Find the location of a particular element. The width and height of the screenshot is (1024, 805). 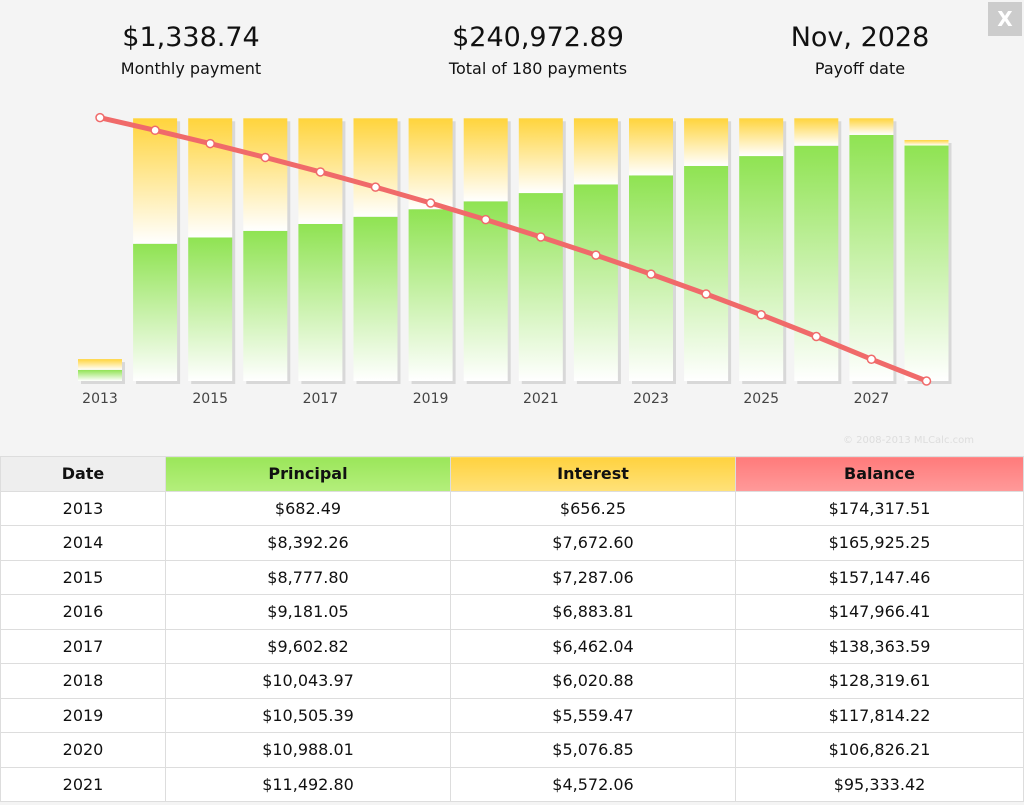

table-row: 2018 $10,043.97 $6,020.88 $128,319.61 is located at coordinates (512, 681).